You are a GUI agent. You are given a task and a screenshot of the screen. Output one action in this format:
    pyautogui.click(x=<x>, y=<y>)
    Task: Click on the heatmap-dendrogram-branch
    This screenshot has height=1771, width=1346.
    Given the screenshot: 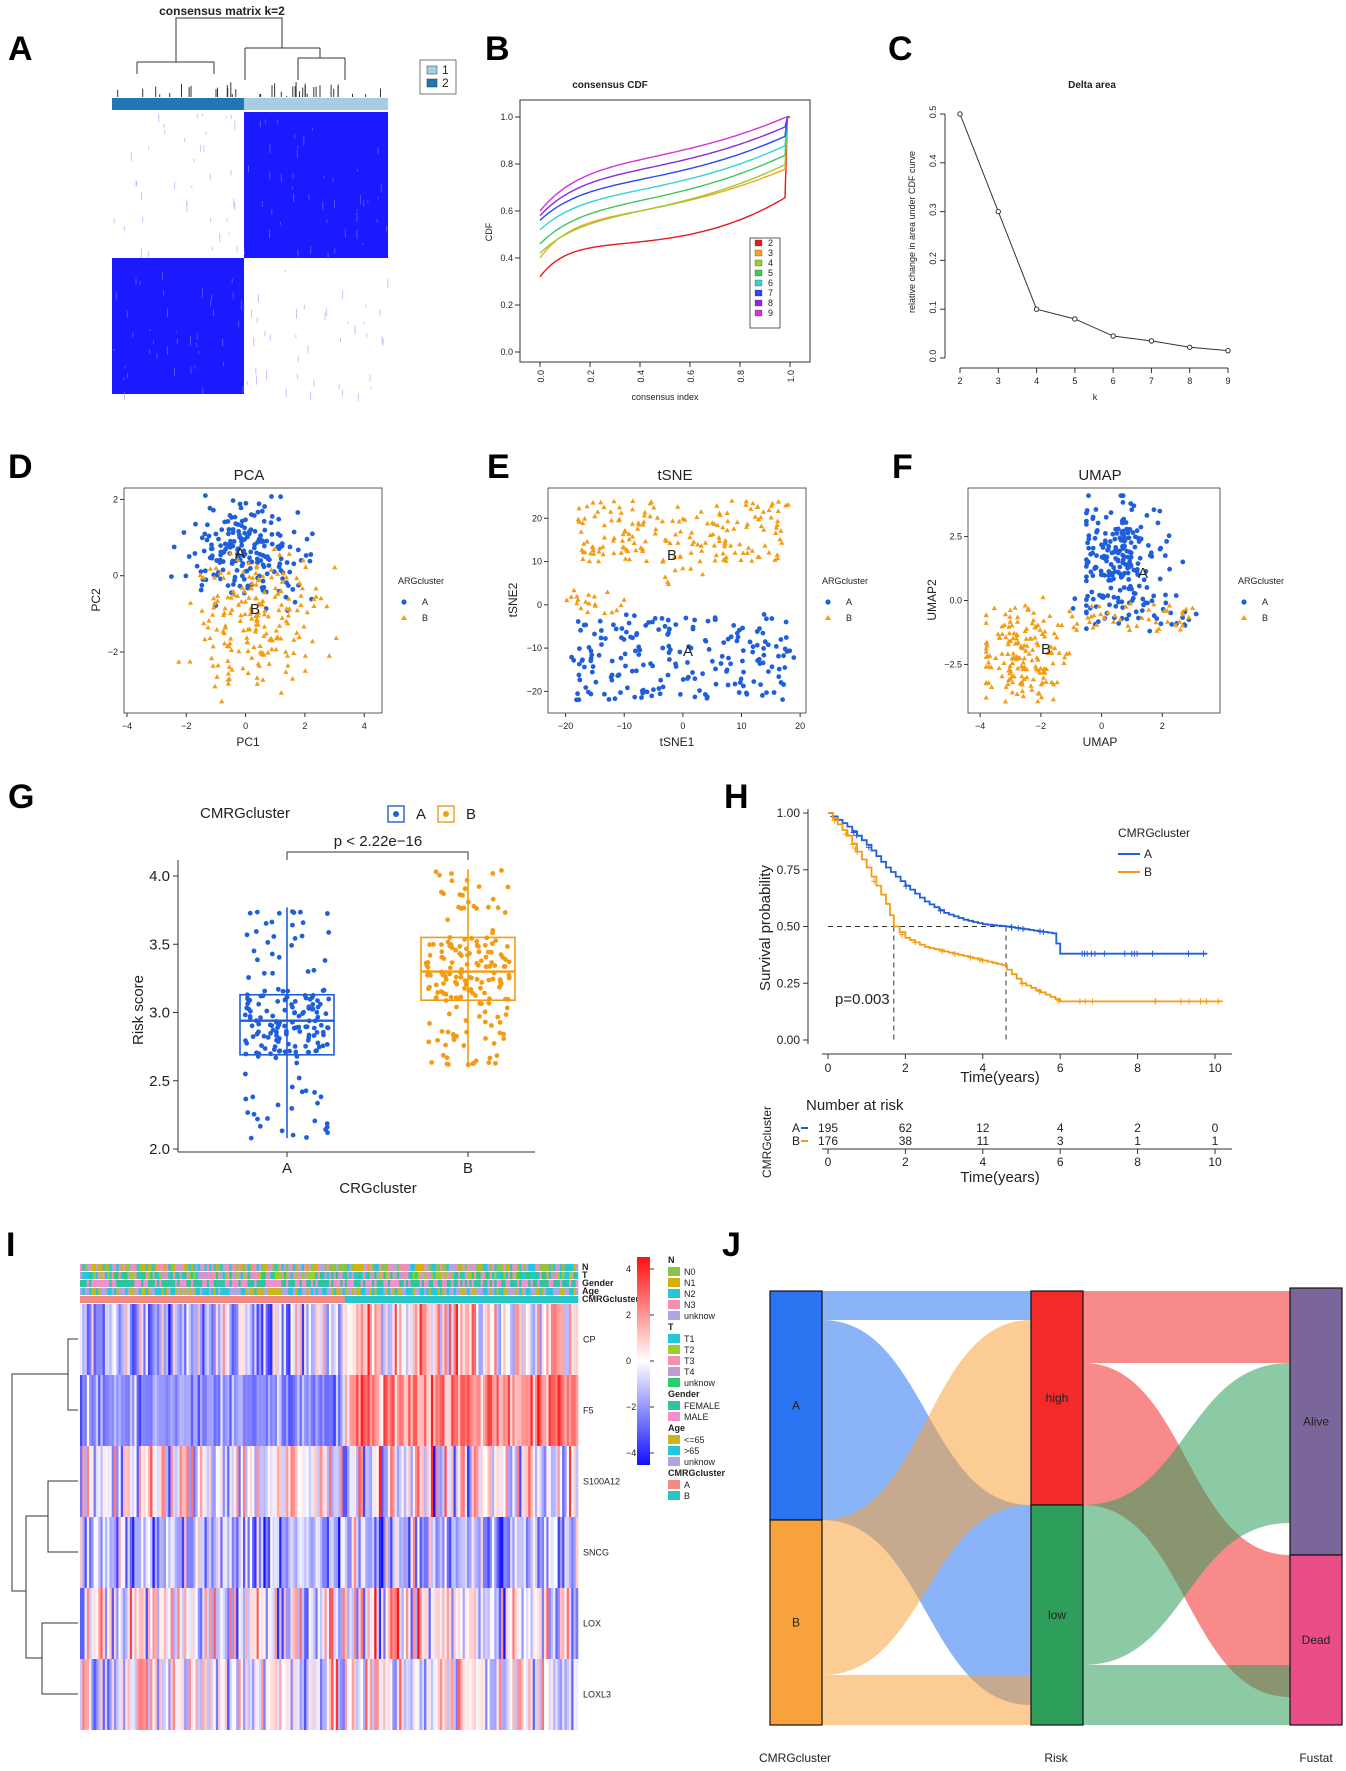 What is the action you would take?
    pyautogui.click(x=72, y=1374)
    